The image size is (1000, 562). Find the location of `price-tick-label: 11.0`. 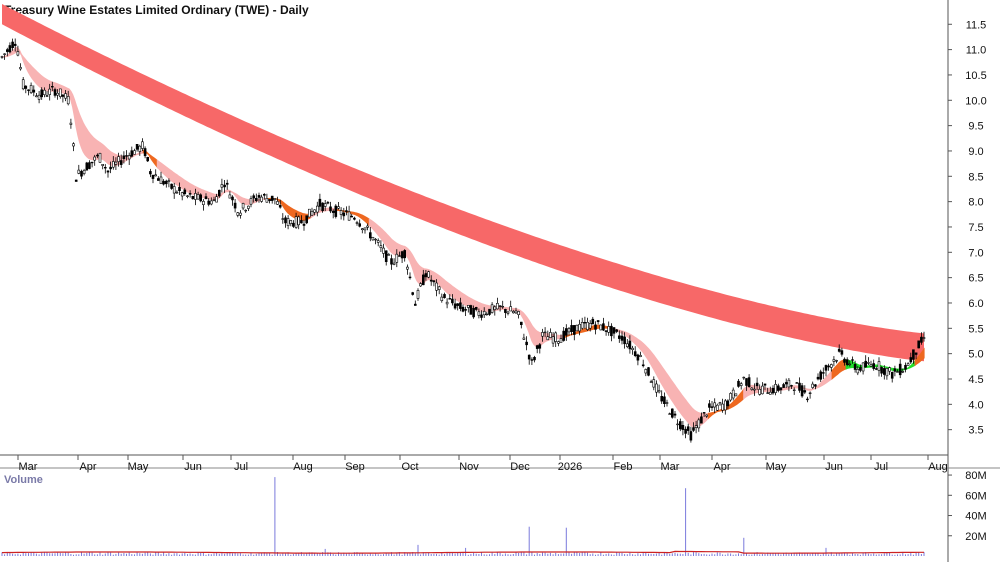

price-tick-label: 11.0 is located at coordinates (976, 51).